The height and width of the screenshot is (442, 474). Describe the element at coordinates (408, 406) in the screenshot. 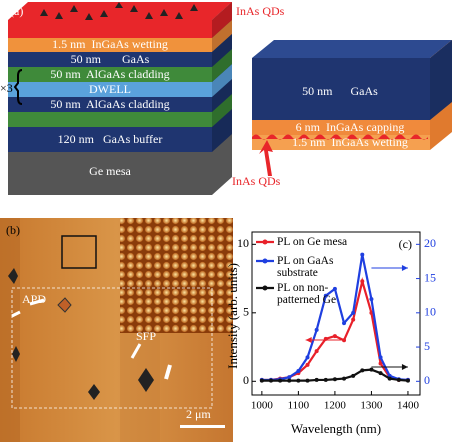

I see `x-tick-label: 1400` at that location.